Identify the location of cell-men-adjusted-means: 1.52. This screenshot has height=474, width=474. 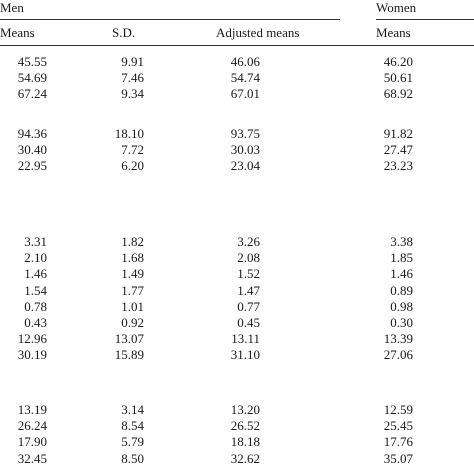
(248, 274).